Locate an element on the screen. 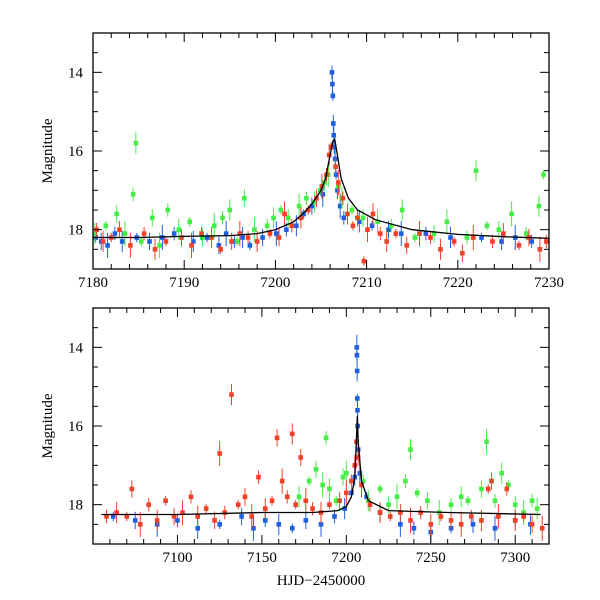 The image size is (600, 600). x-tick-label-7250: 7250 is located at coordinates (431, 558).